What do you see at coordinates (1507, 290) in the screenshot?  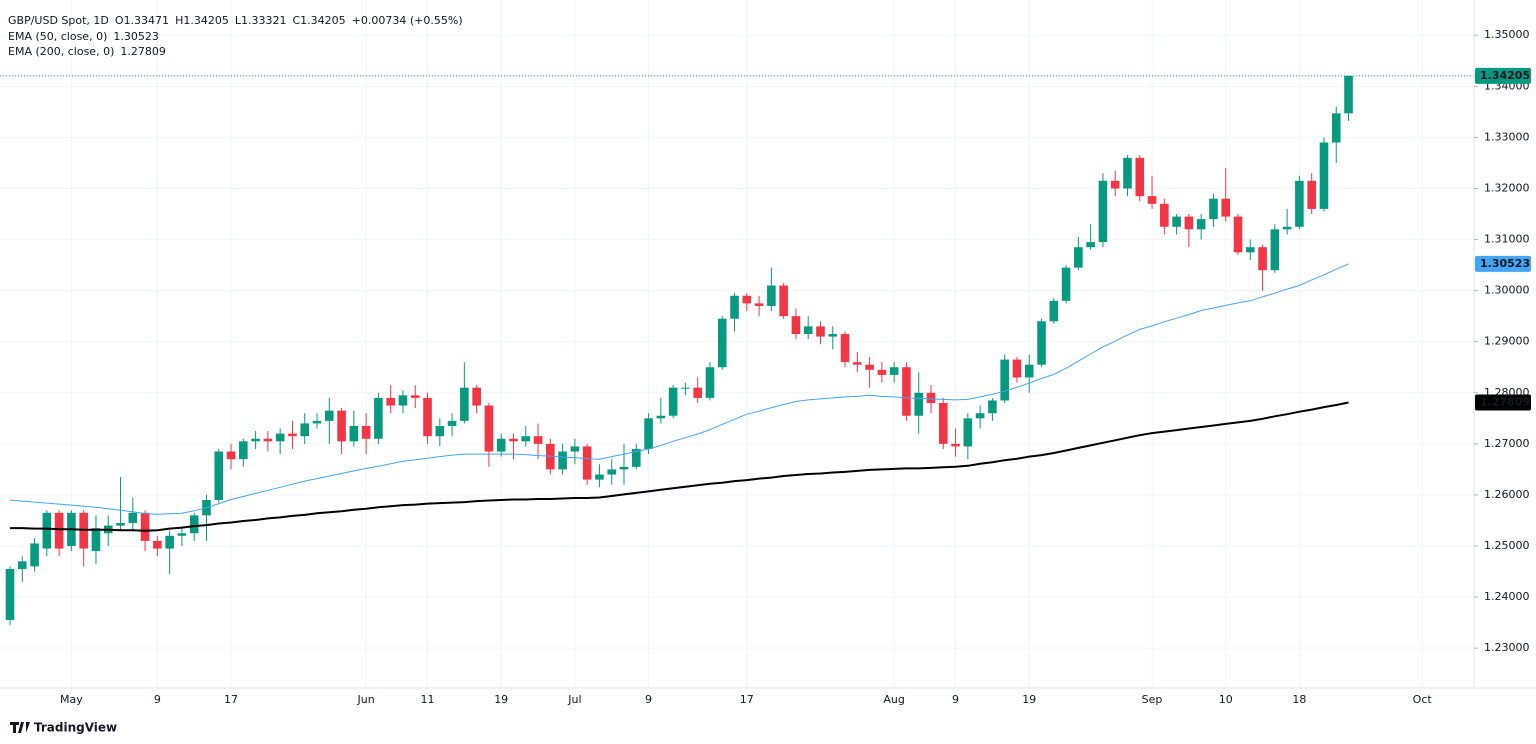 I see `y-tick-label: 1.30000` at bounding box center [1507, 290].